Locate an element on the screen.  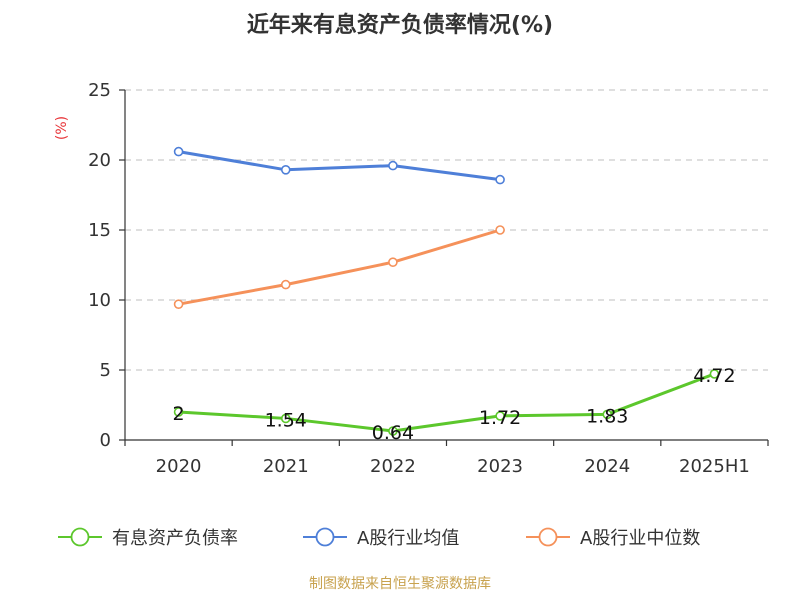
chart-title: 近年来有息资产负债率情况(%) is located at coordinates (400, 25).